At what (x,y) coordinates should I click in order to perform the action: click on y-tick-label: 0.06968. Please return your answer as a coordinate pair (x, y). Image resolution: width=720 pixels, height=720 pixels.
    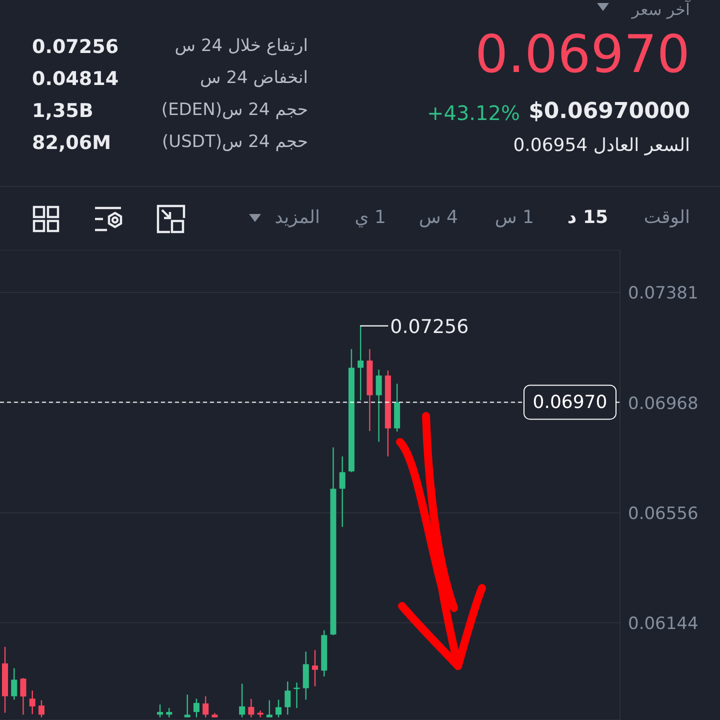
    Looking at the image, I should click on (663, 404).